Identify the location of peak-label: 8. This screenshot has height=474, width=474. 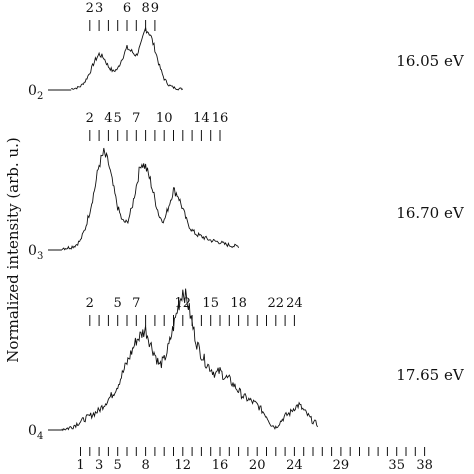
(145, 8).